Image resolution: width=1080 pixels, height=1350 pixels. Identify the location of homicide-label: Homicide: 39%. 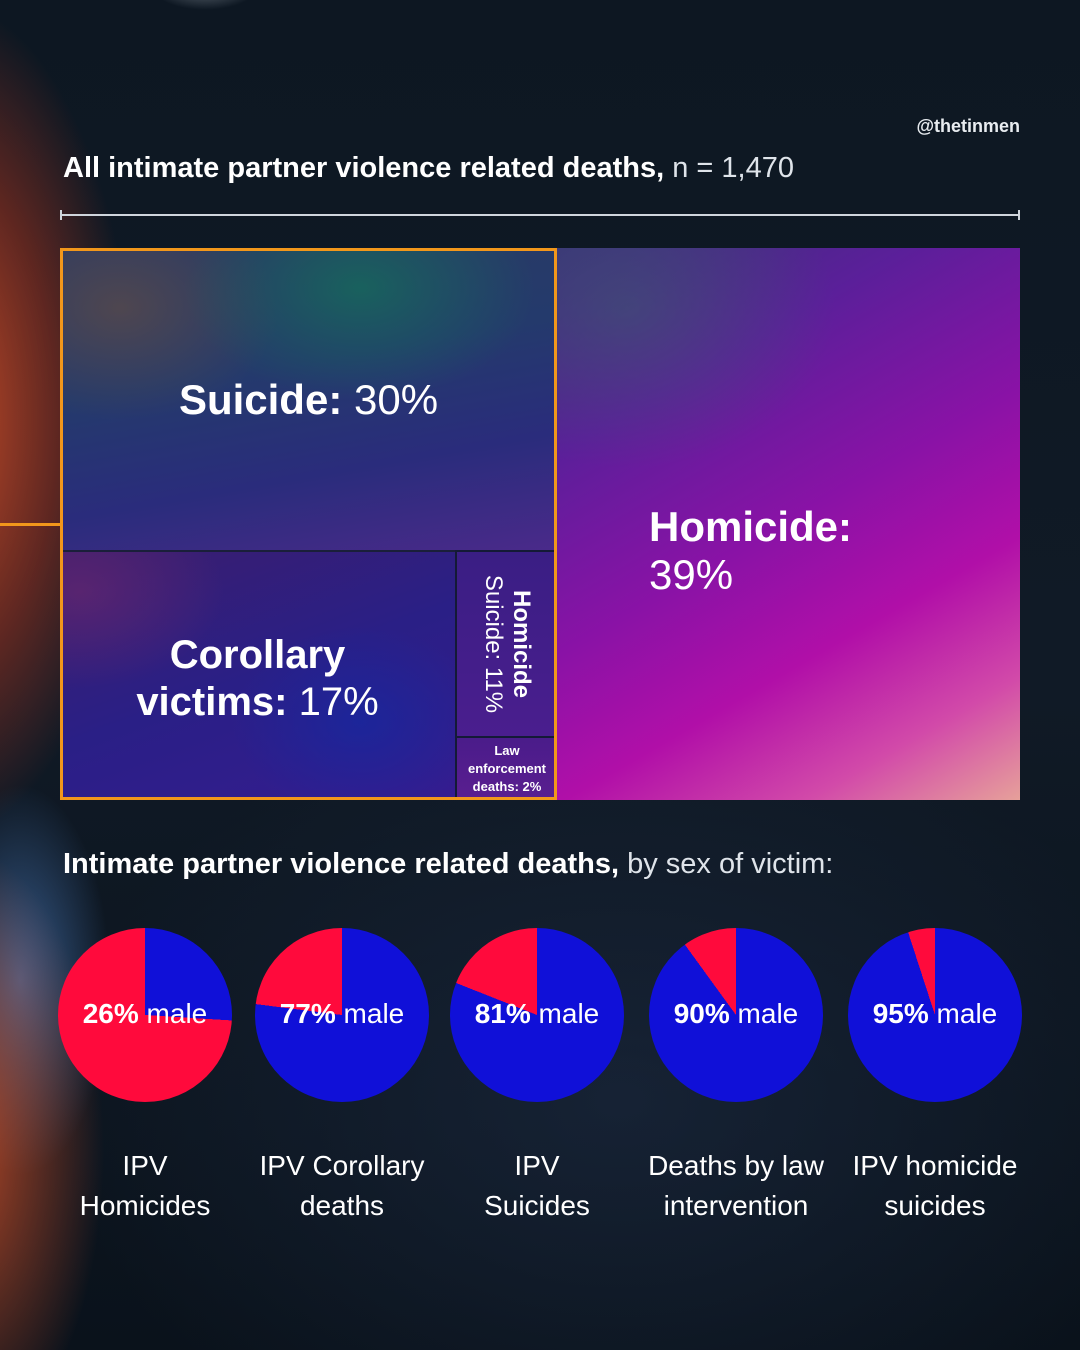
(750, 551).